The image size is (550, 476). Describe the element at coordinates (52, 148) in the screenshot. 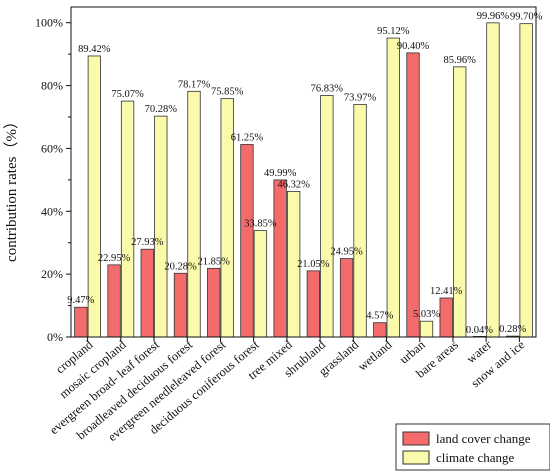

I see `y-tick-label: 60%` at that location.